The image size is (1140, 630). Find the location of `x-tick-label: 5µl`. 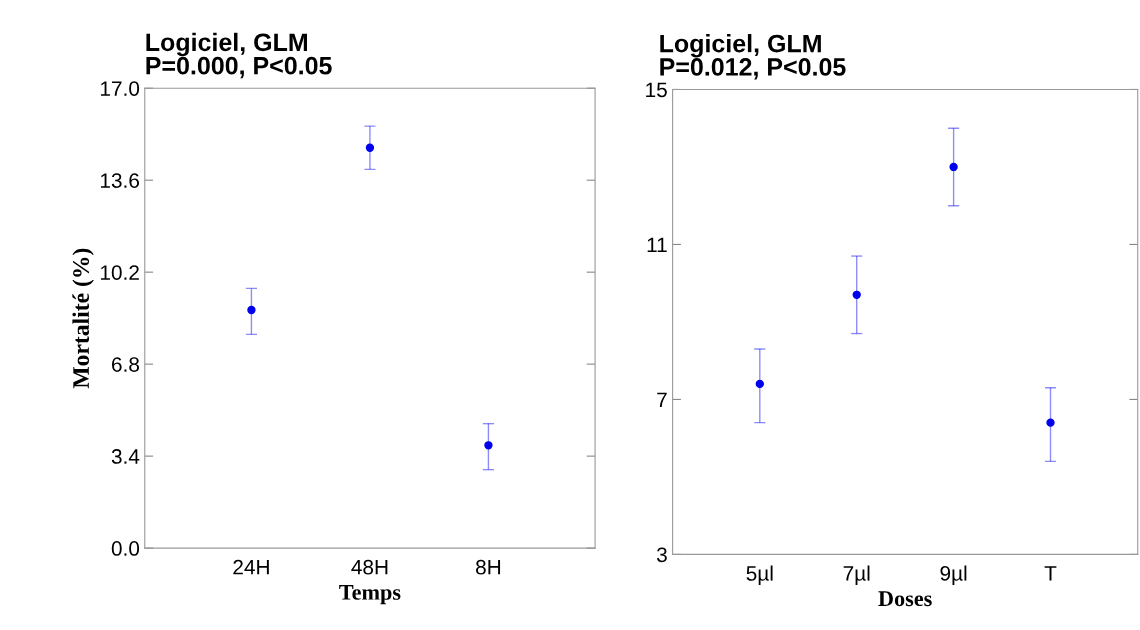

x-tick-label: 5µl is located at coordinates (759, 575).